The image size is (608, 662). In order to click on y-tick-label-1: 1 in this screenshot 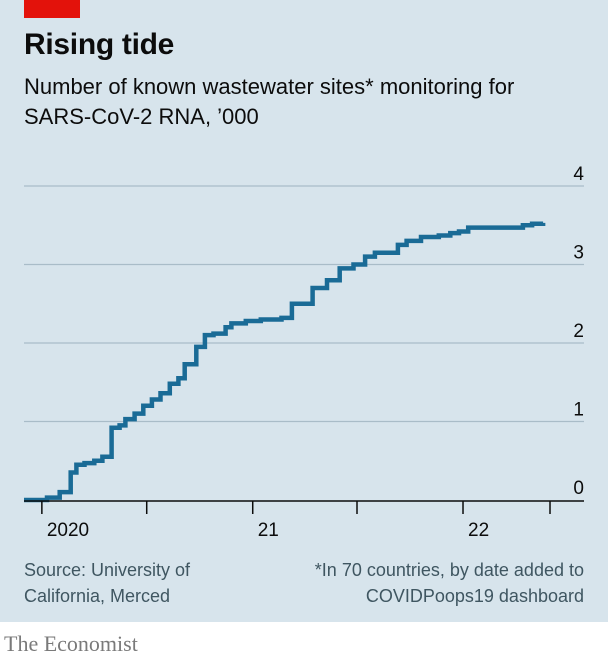, I will do `click(578, 410)`.